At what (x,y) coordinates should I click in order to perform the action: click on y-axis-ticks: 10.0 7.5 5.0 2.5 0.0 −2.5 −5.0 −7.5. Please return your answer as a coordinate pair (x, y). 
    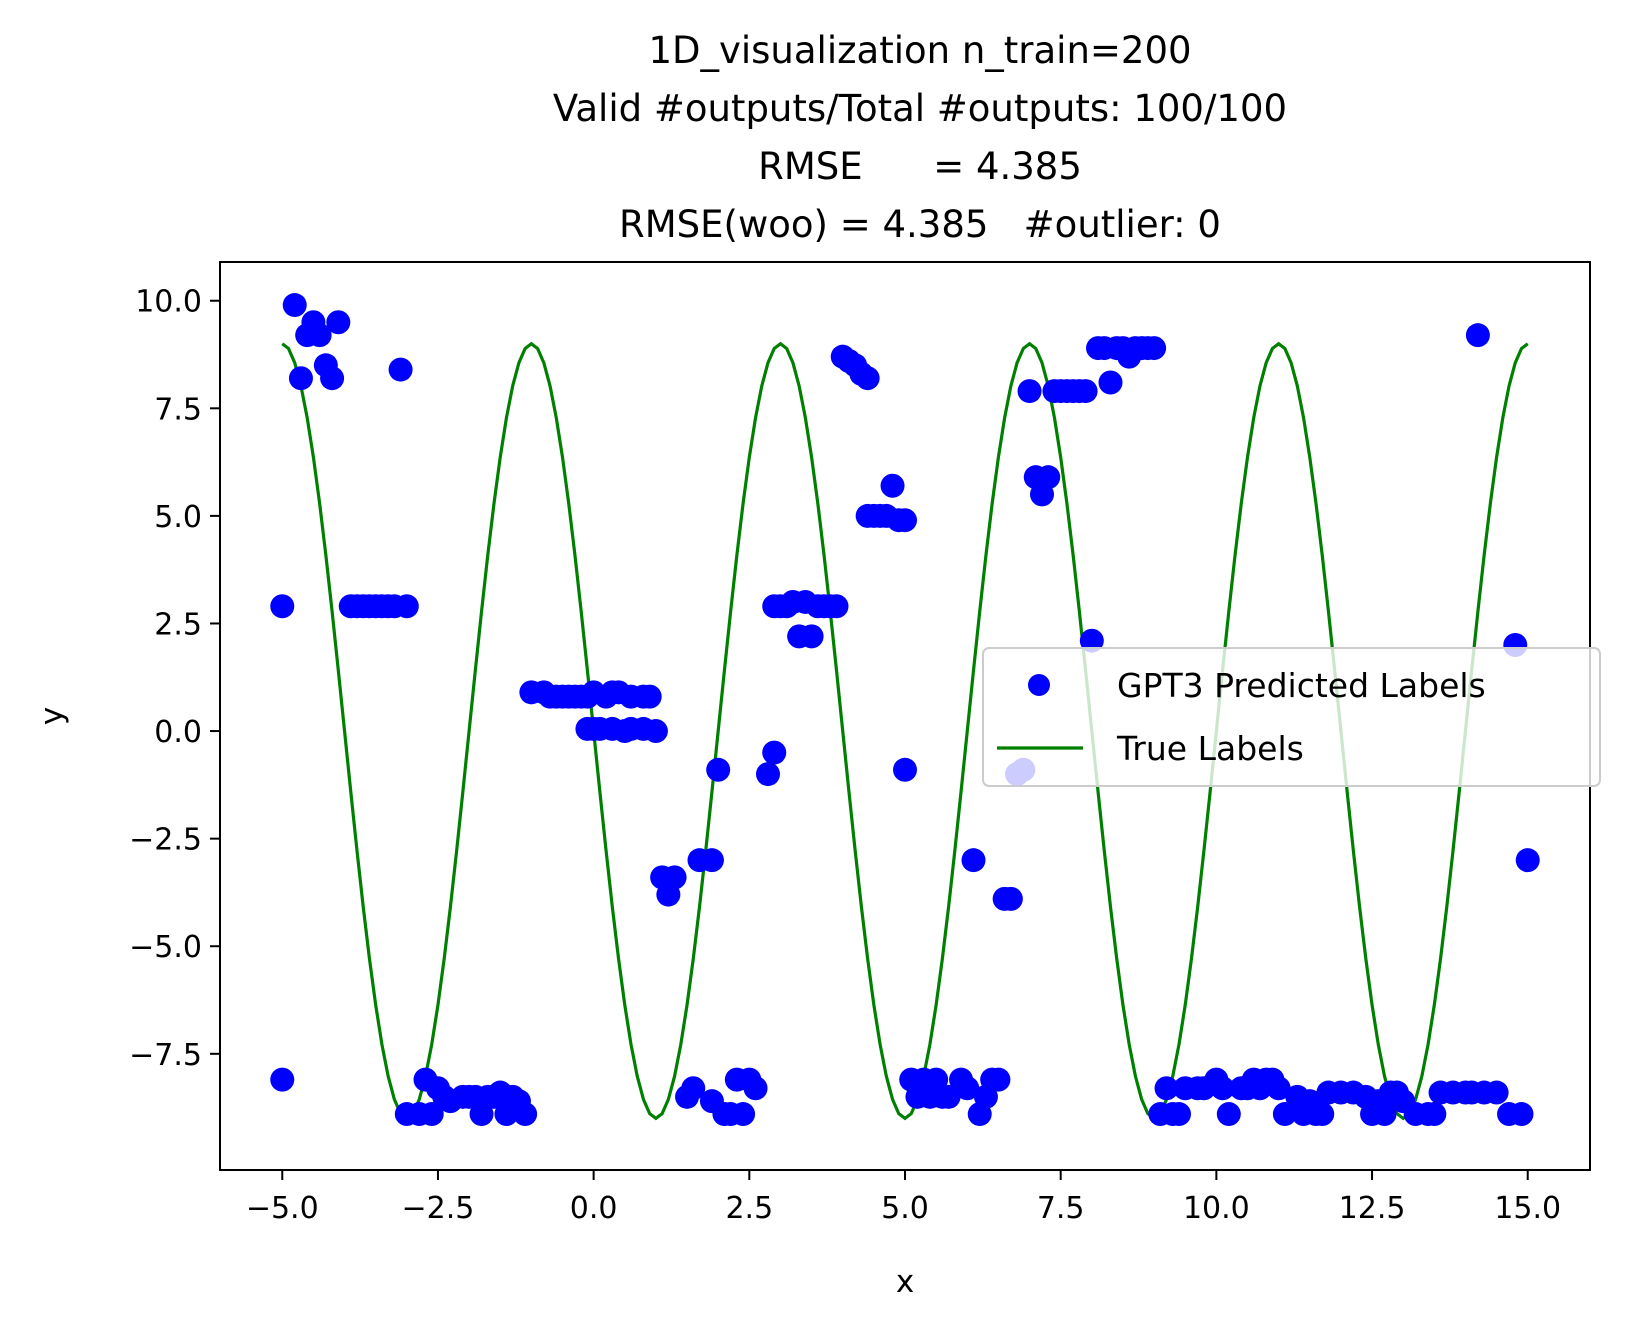
    Looking at the image, I should click on (174, 679).